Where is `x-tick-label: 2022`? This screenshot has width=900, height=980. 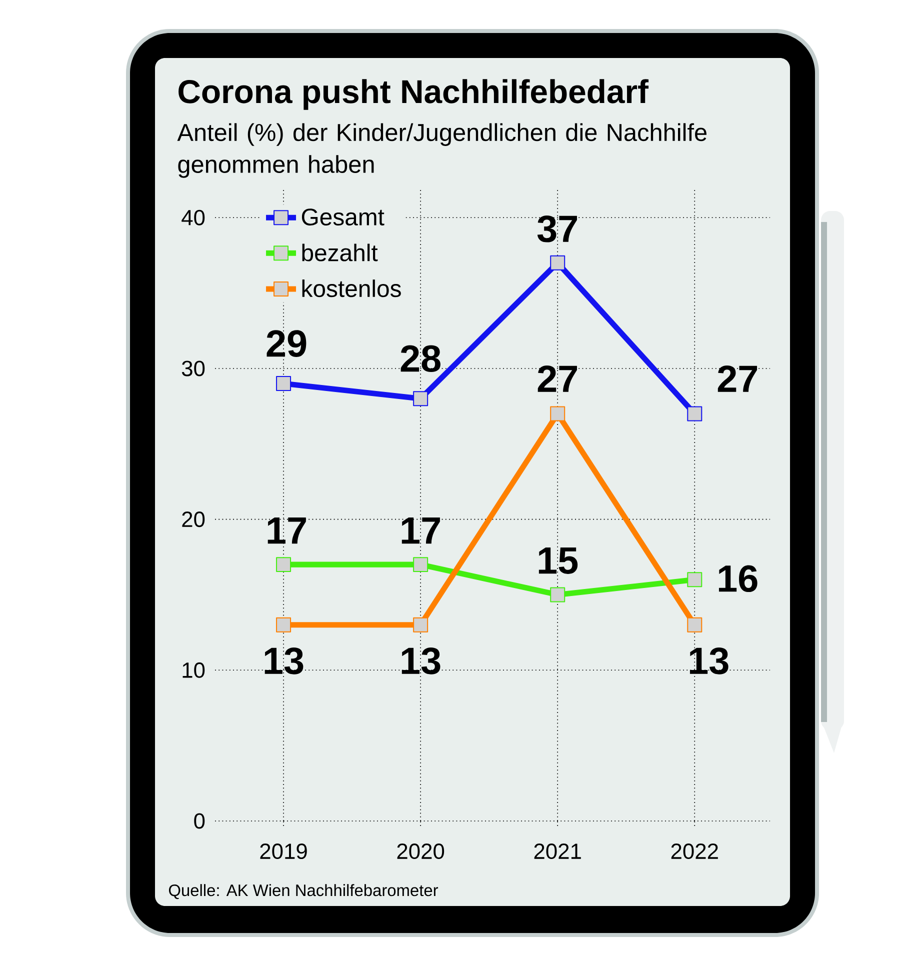
x-tick-label: 2022 is located at coordinates (694, 852).